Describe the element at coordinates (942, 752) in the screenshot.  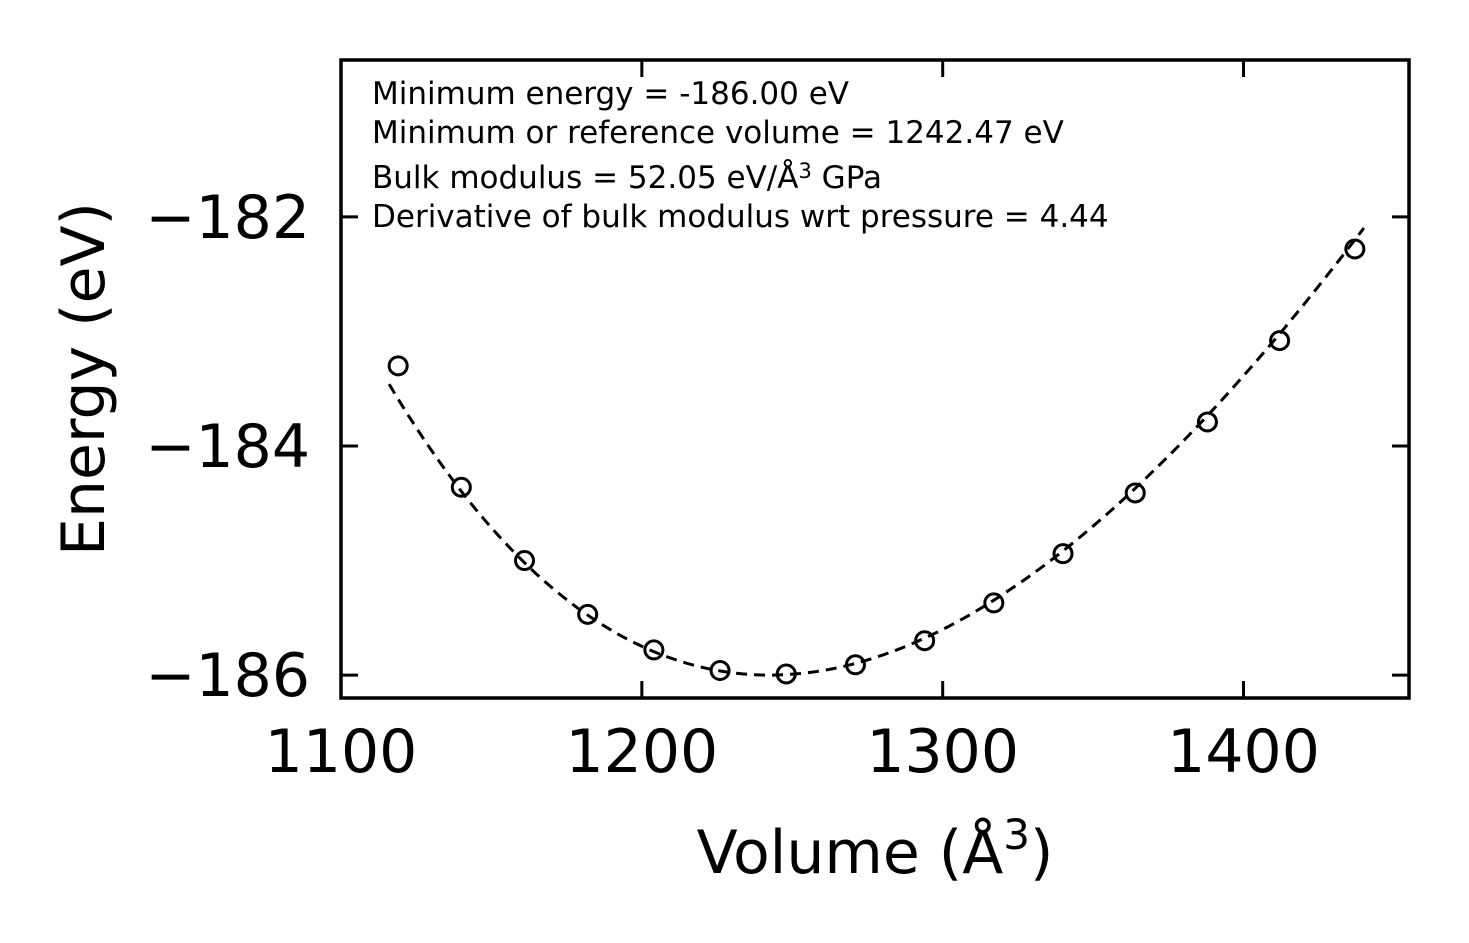
I see `x-tick-label: 1300` at that location.